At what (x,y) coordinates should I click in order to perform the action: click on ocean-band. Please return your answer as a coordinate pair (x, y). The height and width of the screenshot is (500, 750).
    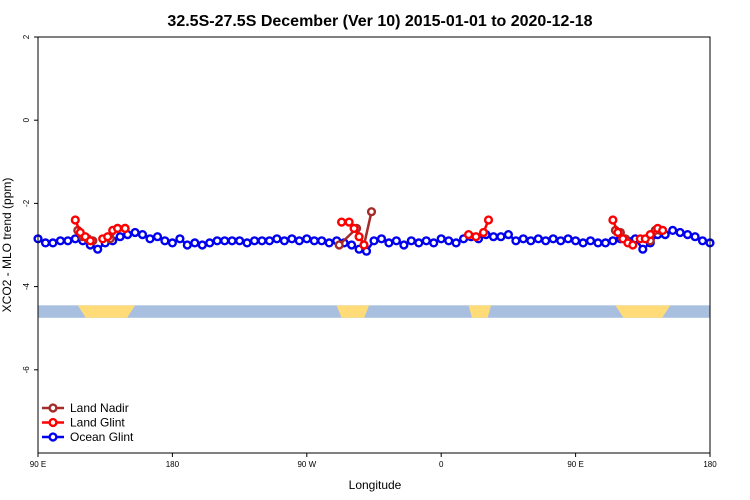
    Looking at the image, I should click on (374, 311).